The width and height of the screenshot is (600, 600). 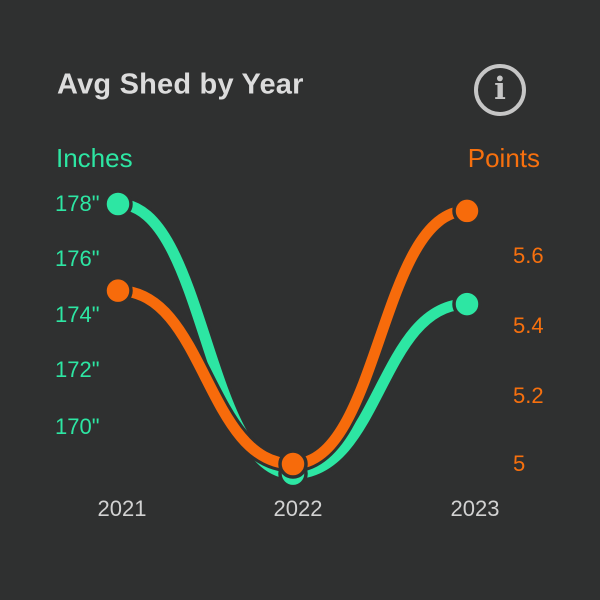 What do you see at coordinates (118, 290) in the screenshot?
I see `points-data-point-2021` at bounding box center [118, 290].